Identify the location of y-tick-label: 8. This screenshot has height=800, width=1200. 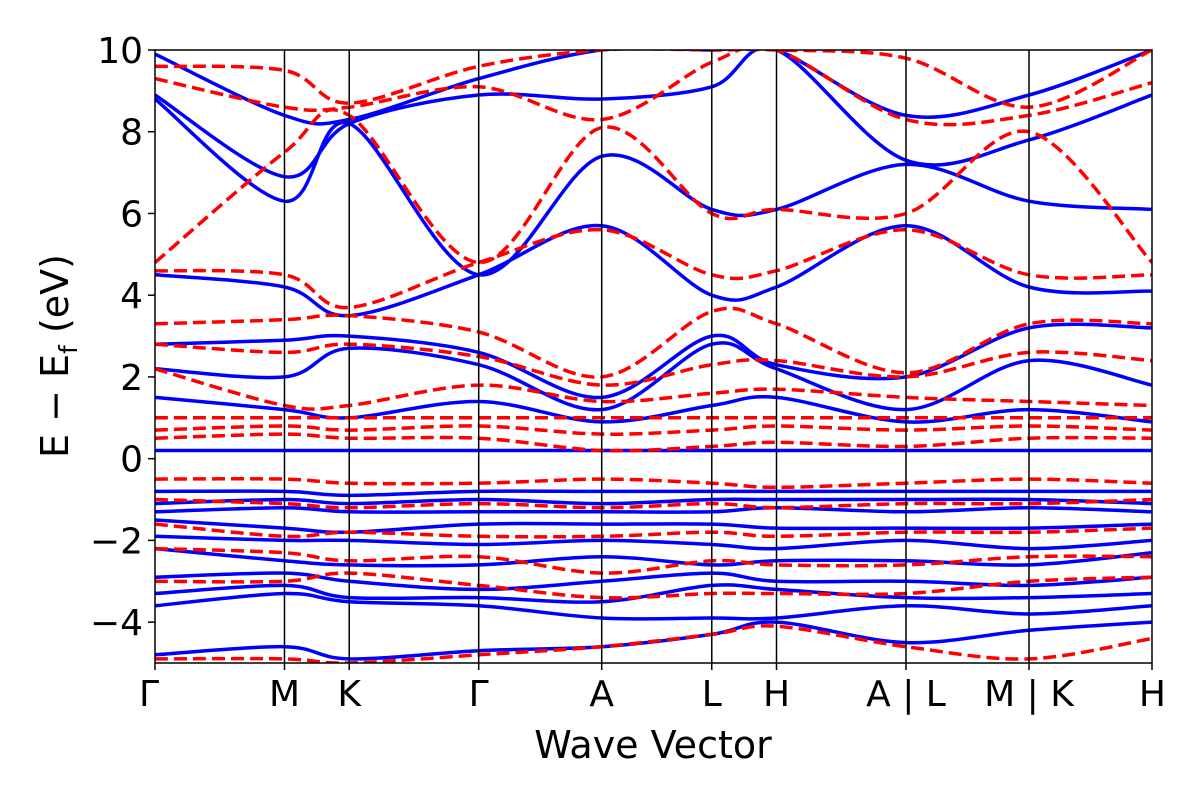
(131, 133).